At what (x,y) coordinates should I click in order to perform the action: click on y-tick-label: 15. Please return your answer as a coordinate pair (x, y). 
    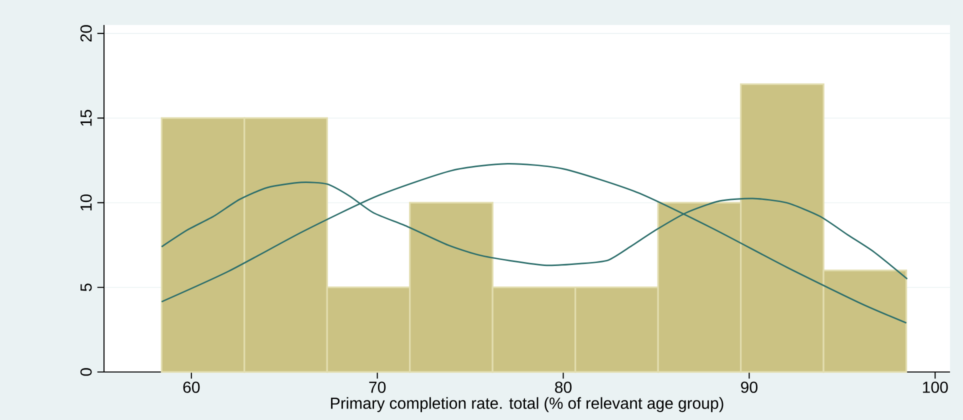
    Looking at the image, I should click on (86, 118).